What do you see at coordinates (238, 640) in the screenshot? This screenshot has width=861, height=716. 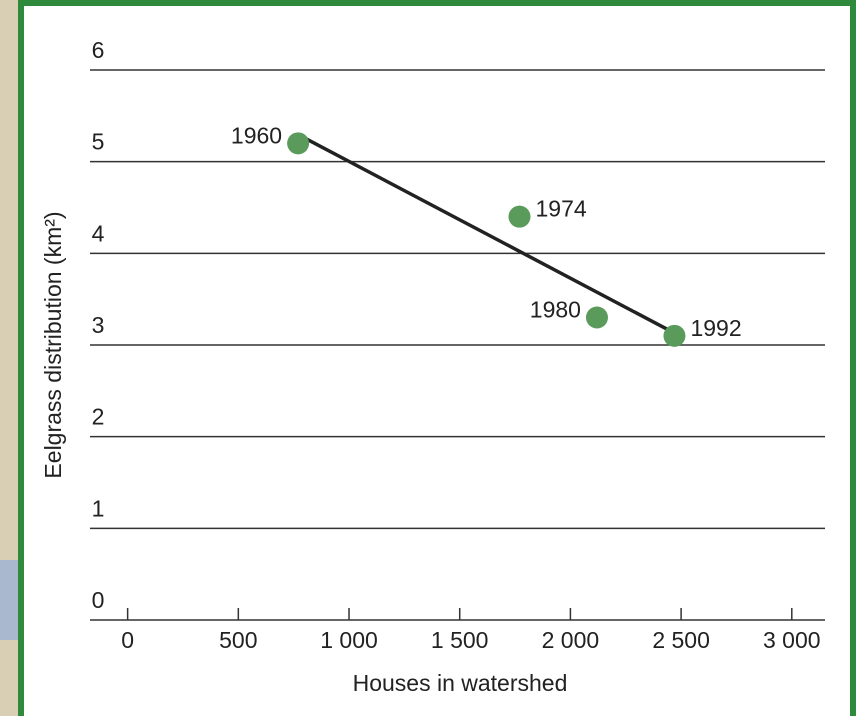 I see `x-tick-label: 500` at bounding box center [238, 640].